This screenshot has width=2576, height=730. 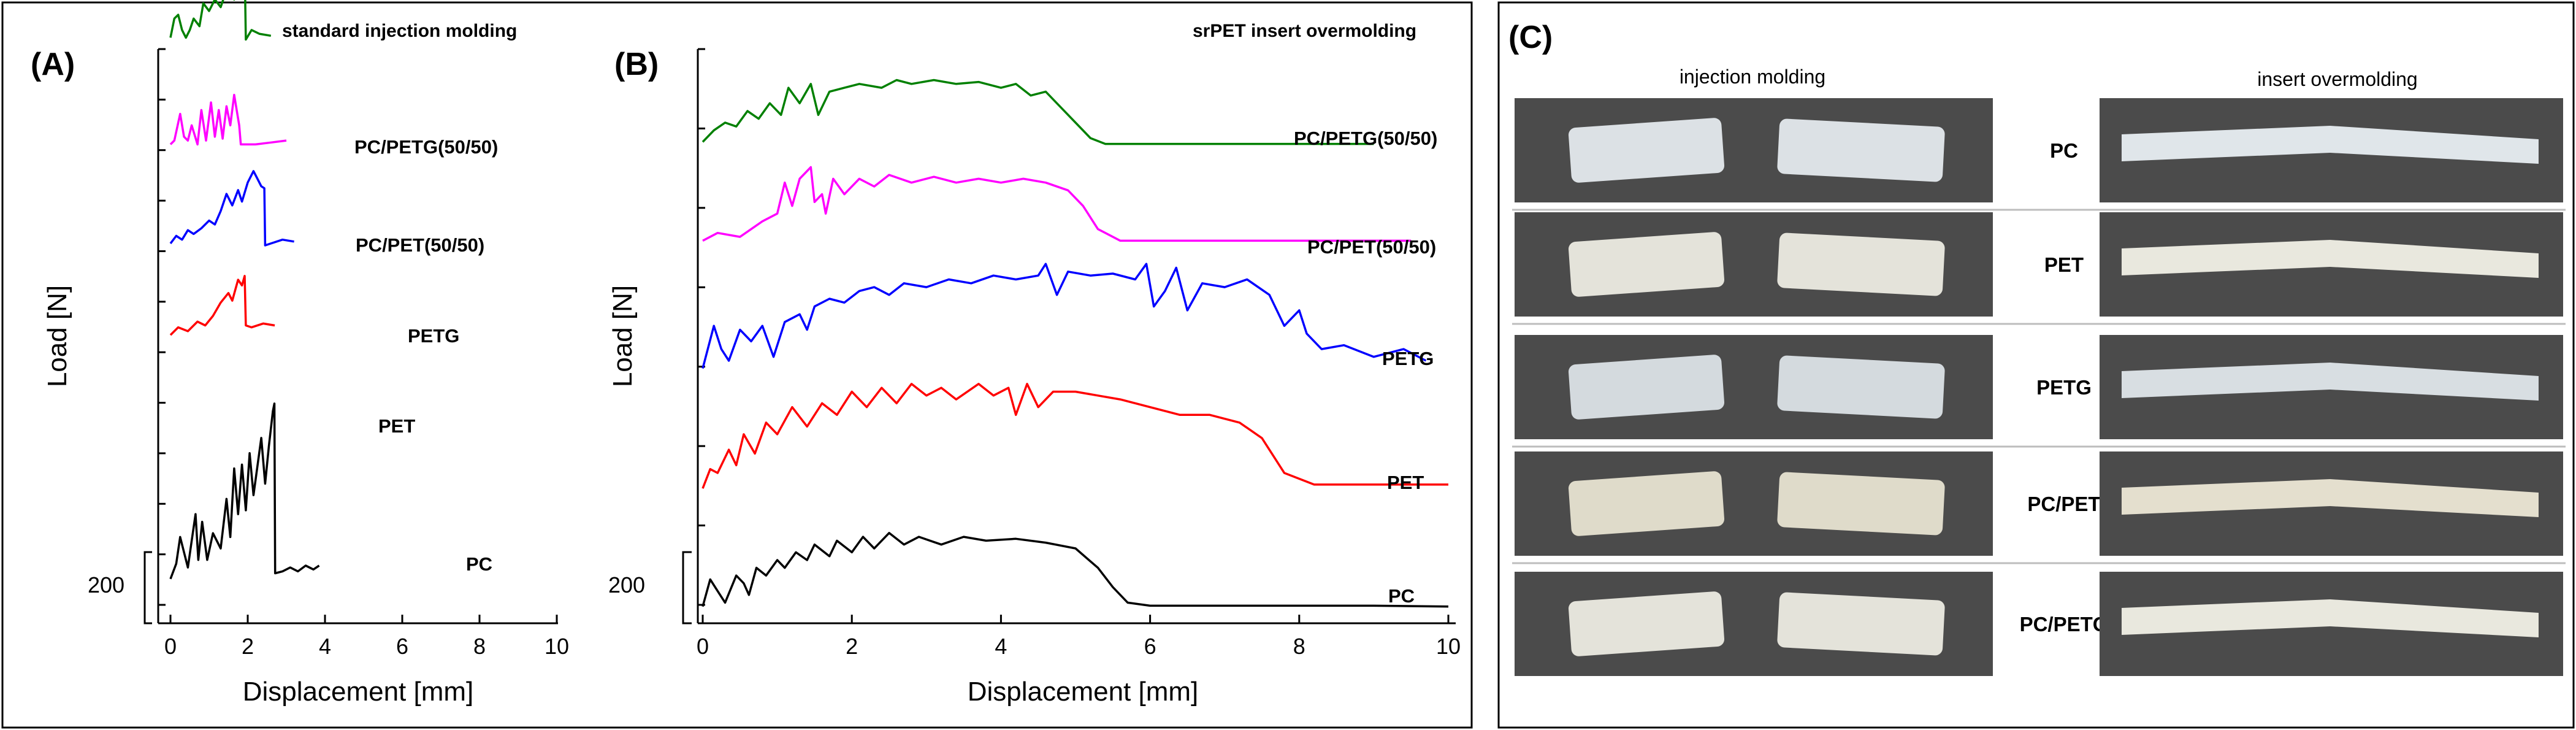 I want to click on photo-row-petg: PETG, so click(x=2039, y=387).